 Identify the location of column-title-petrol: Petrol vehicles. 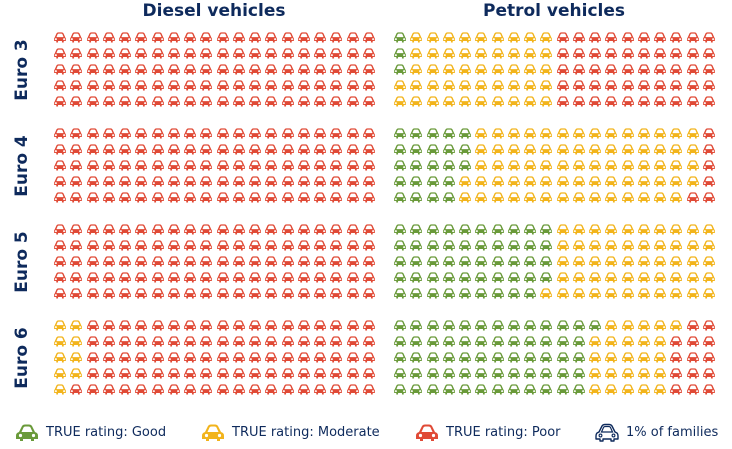
(554, 11).